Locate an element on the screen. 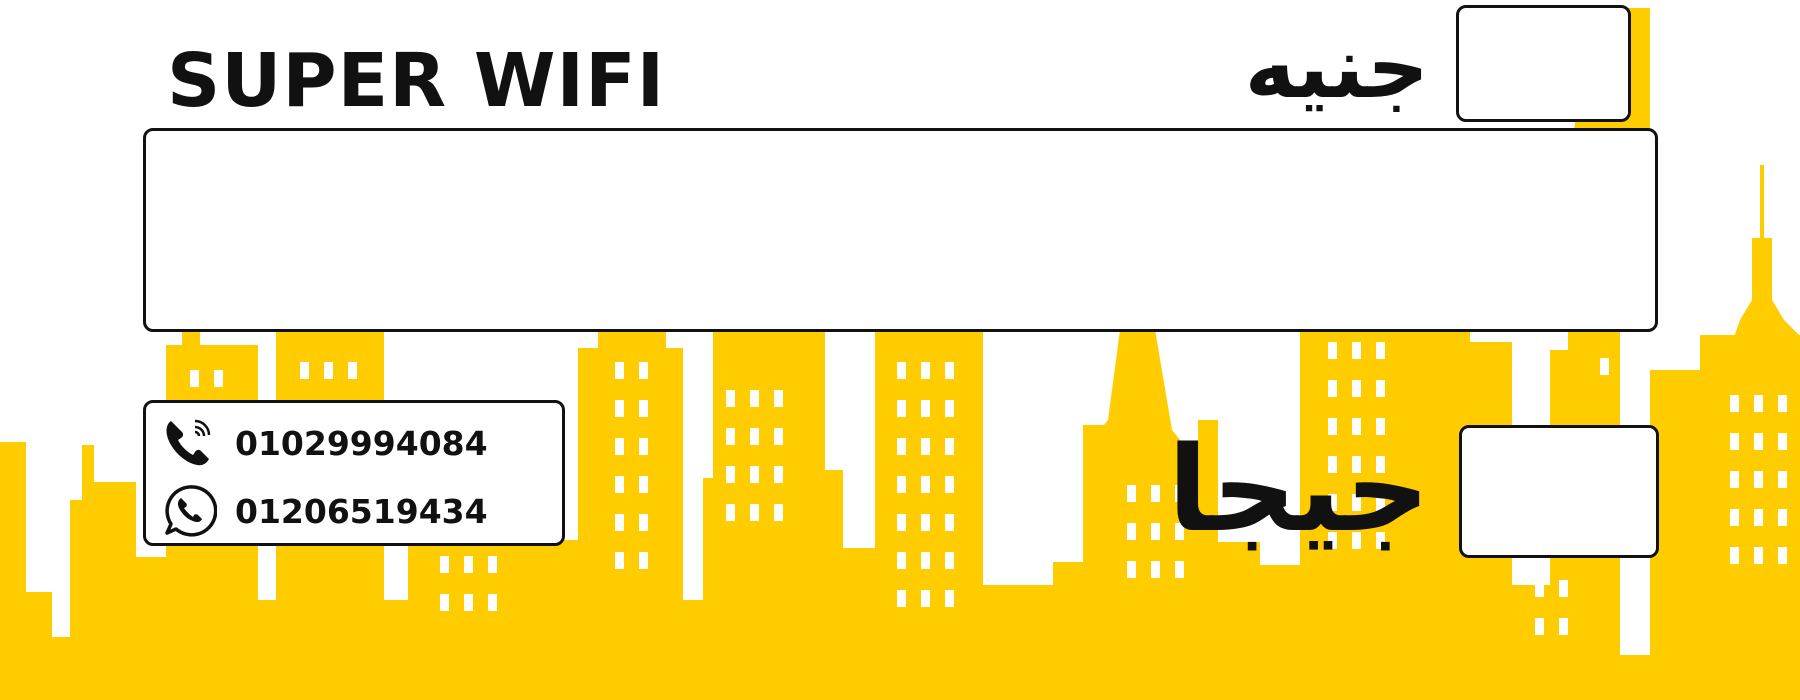 Image resolution: width=1800 pixels, height=700 pixels. phone-call-icon is located at coordinates (188, 442).